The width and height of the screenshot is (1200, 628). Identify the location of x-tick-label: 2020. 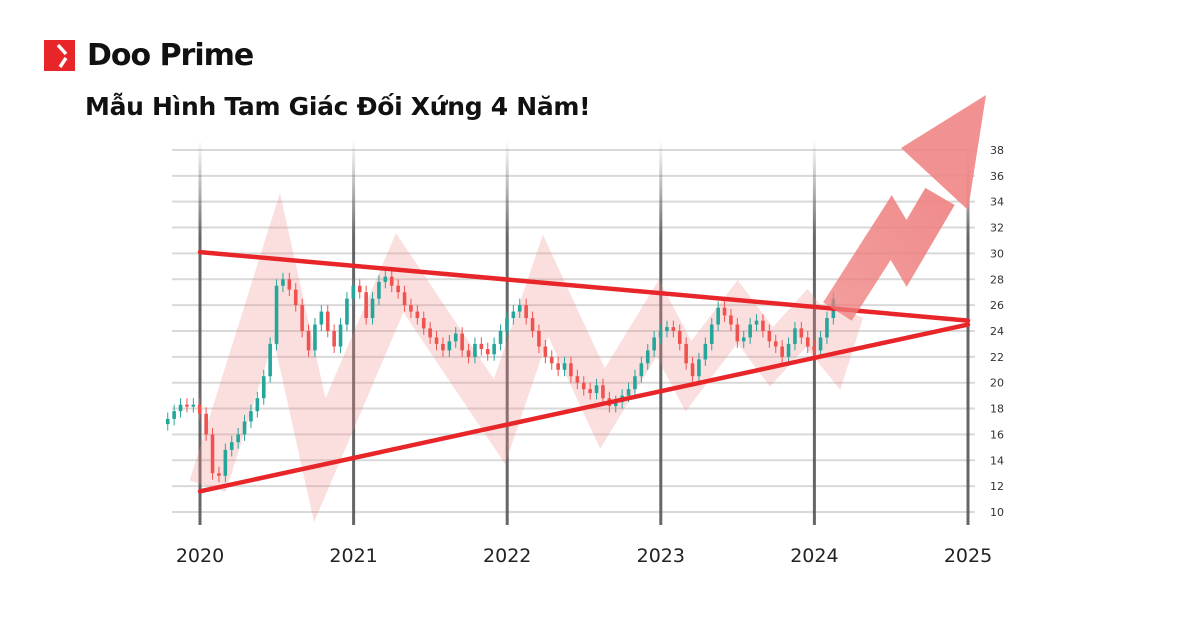
(200, 556).